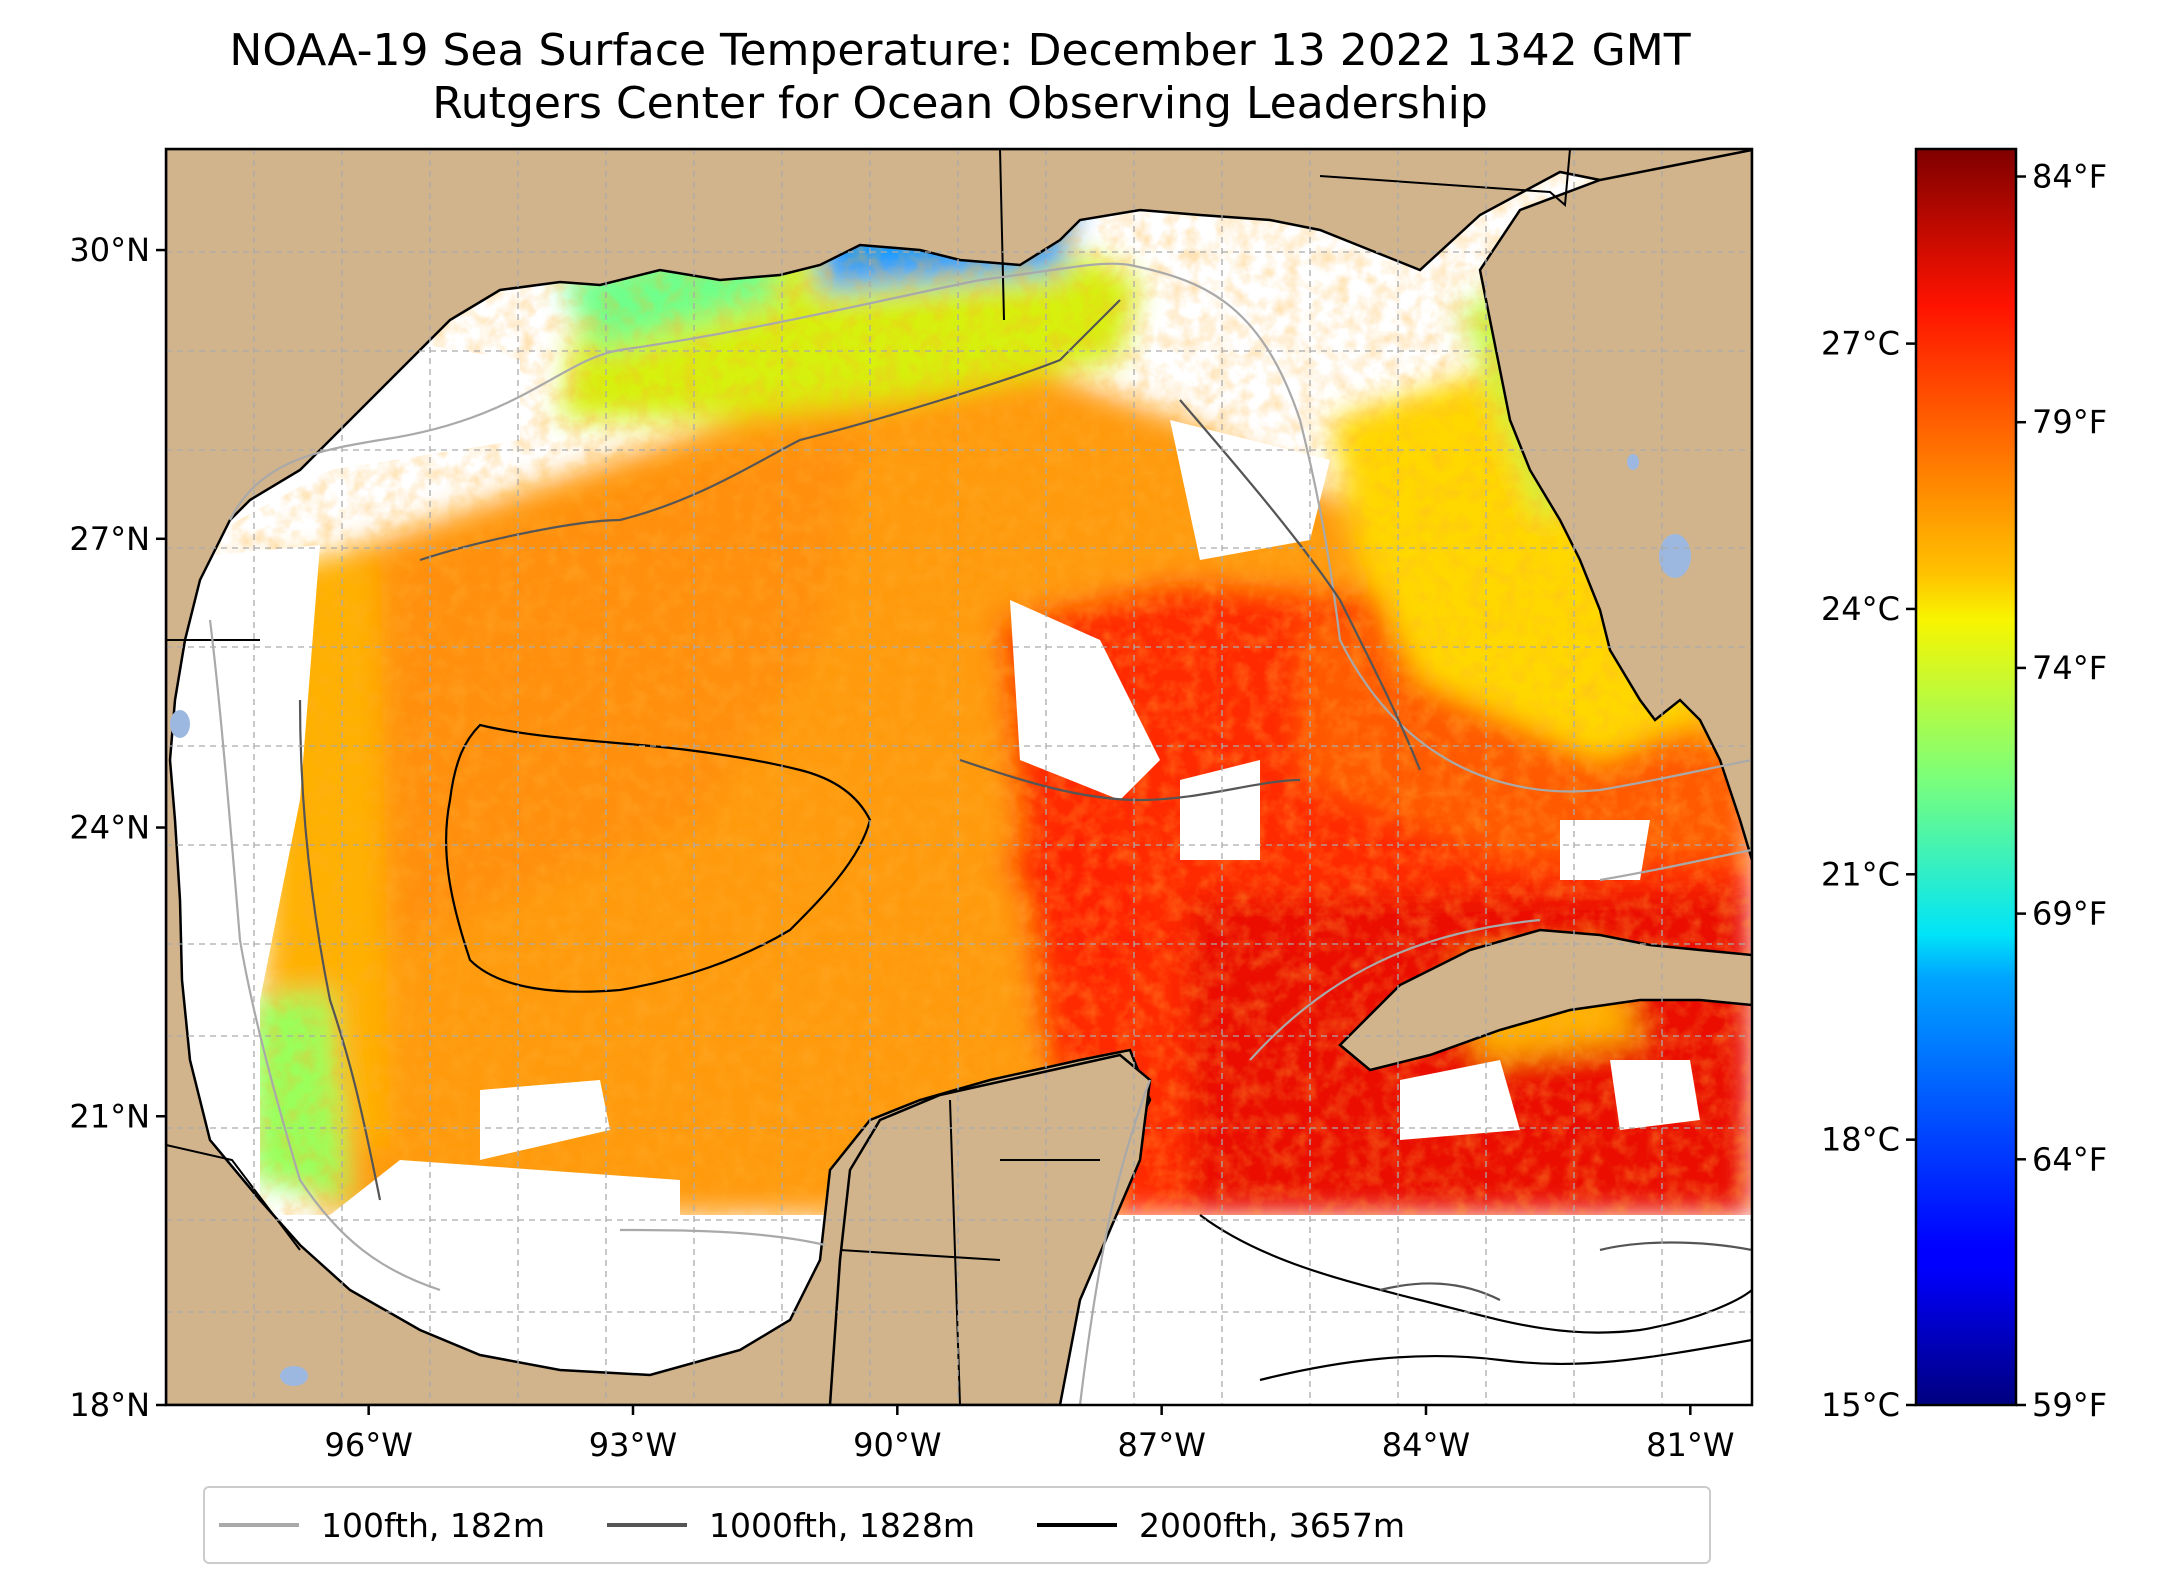 This screenshot has height=1582, width=2160. Describe the element at coordinates (2069, 422) in the screenshot. I see `fahrenheit-tick-label: 79°F` at that location.